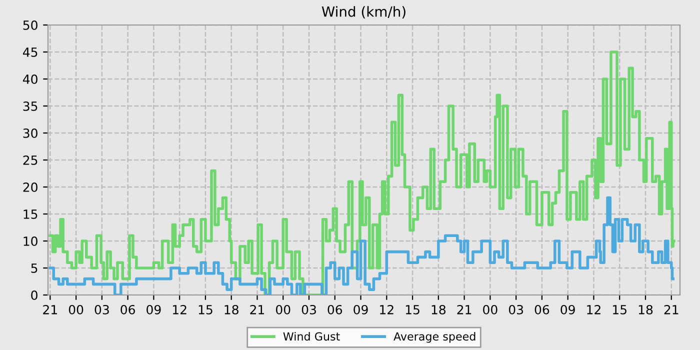  What do you see at coordinates (30, 133) in the screenshot?
I see `y-tick-label: 30` at bounding box center [30, 133].